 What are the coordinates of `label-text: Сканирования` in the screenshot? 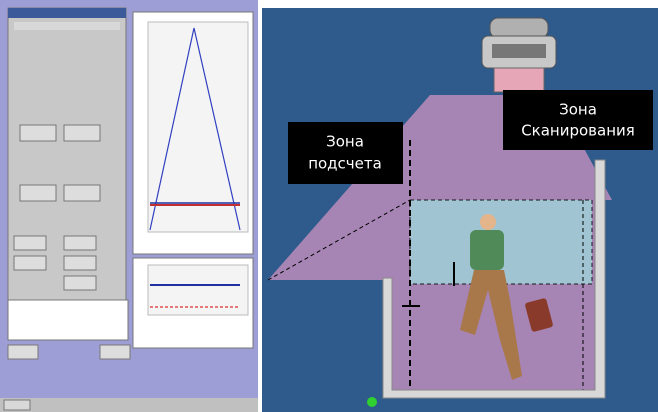 It's located at (578, 131).